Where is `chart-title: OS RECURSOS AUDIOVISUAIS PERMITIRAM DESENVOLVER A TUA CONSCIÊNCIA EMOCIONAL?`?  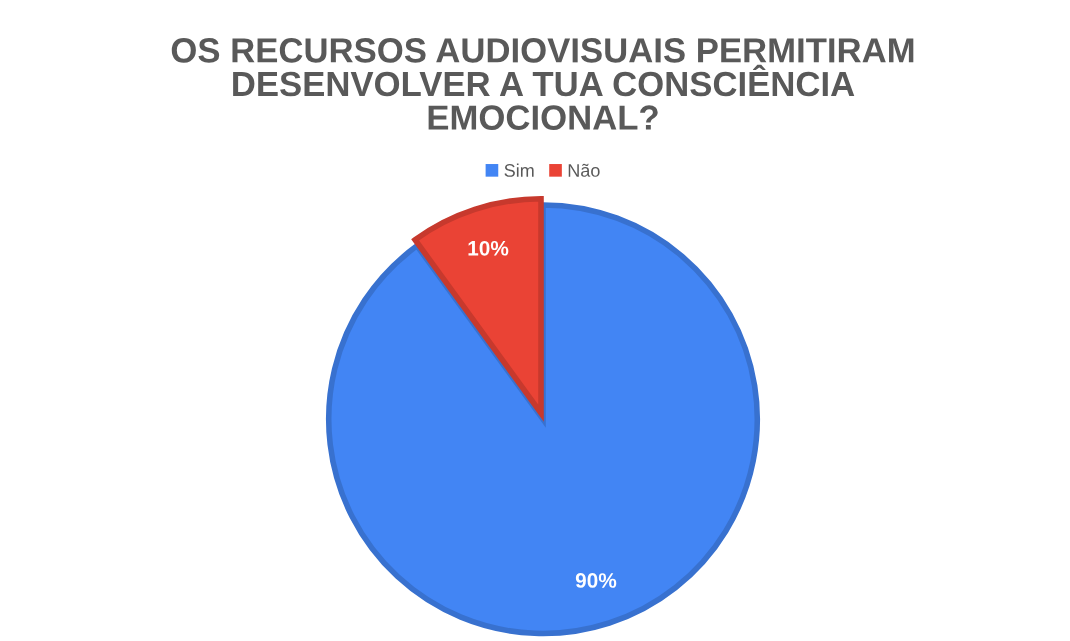
chart-title: OS RECURSOS AUDIOVISUAIS PERMITIRAM DESENVOLVER A TUA CONSCIÊNCIA EMOCIONAL? is located at coordinates (542, 84).